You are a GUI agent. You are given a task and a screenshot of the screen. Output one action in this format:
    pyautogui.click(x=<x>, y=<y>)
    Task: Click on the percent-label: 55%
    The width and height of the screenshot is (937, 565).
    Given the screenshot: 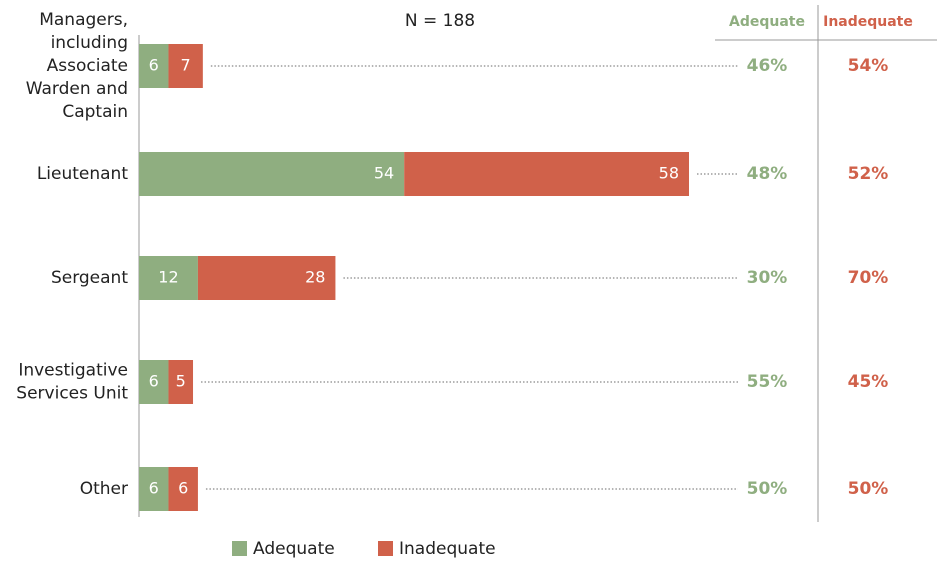 What is the action you would take?
    pyautogui.click(x=767, y=382)
    